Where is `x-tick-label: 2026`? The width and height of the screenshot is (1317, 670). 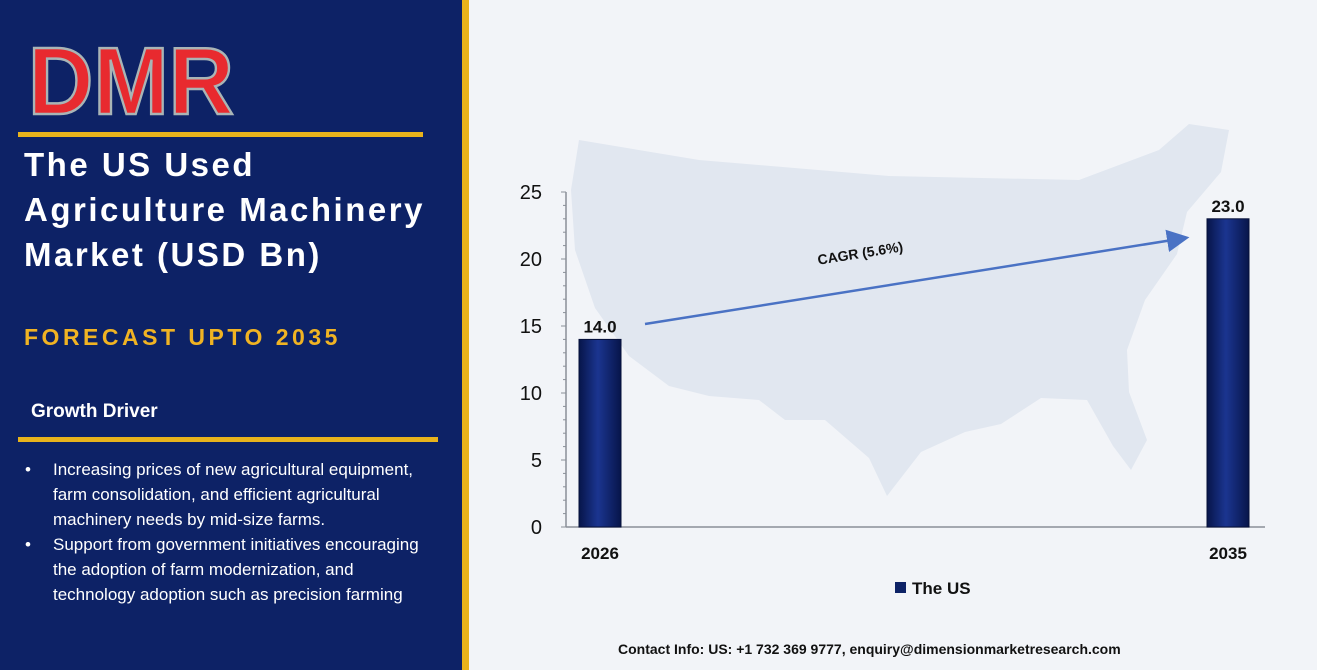
x-tick-label: 2026 is located at coordinates (600, 553).